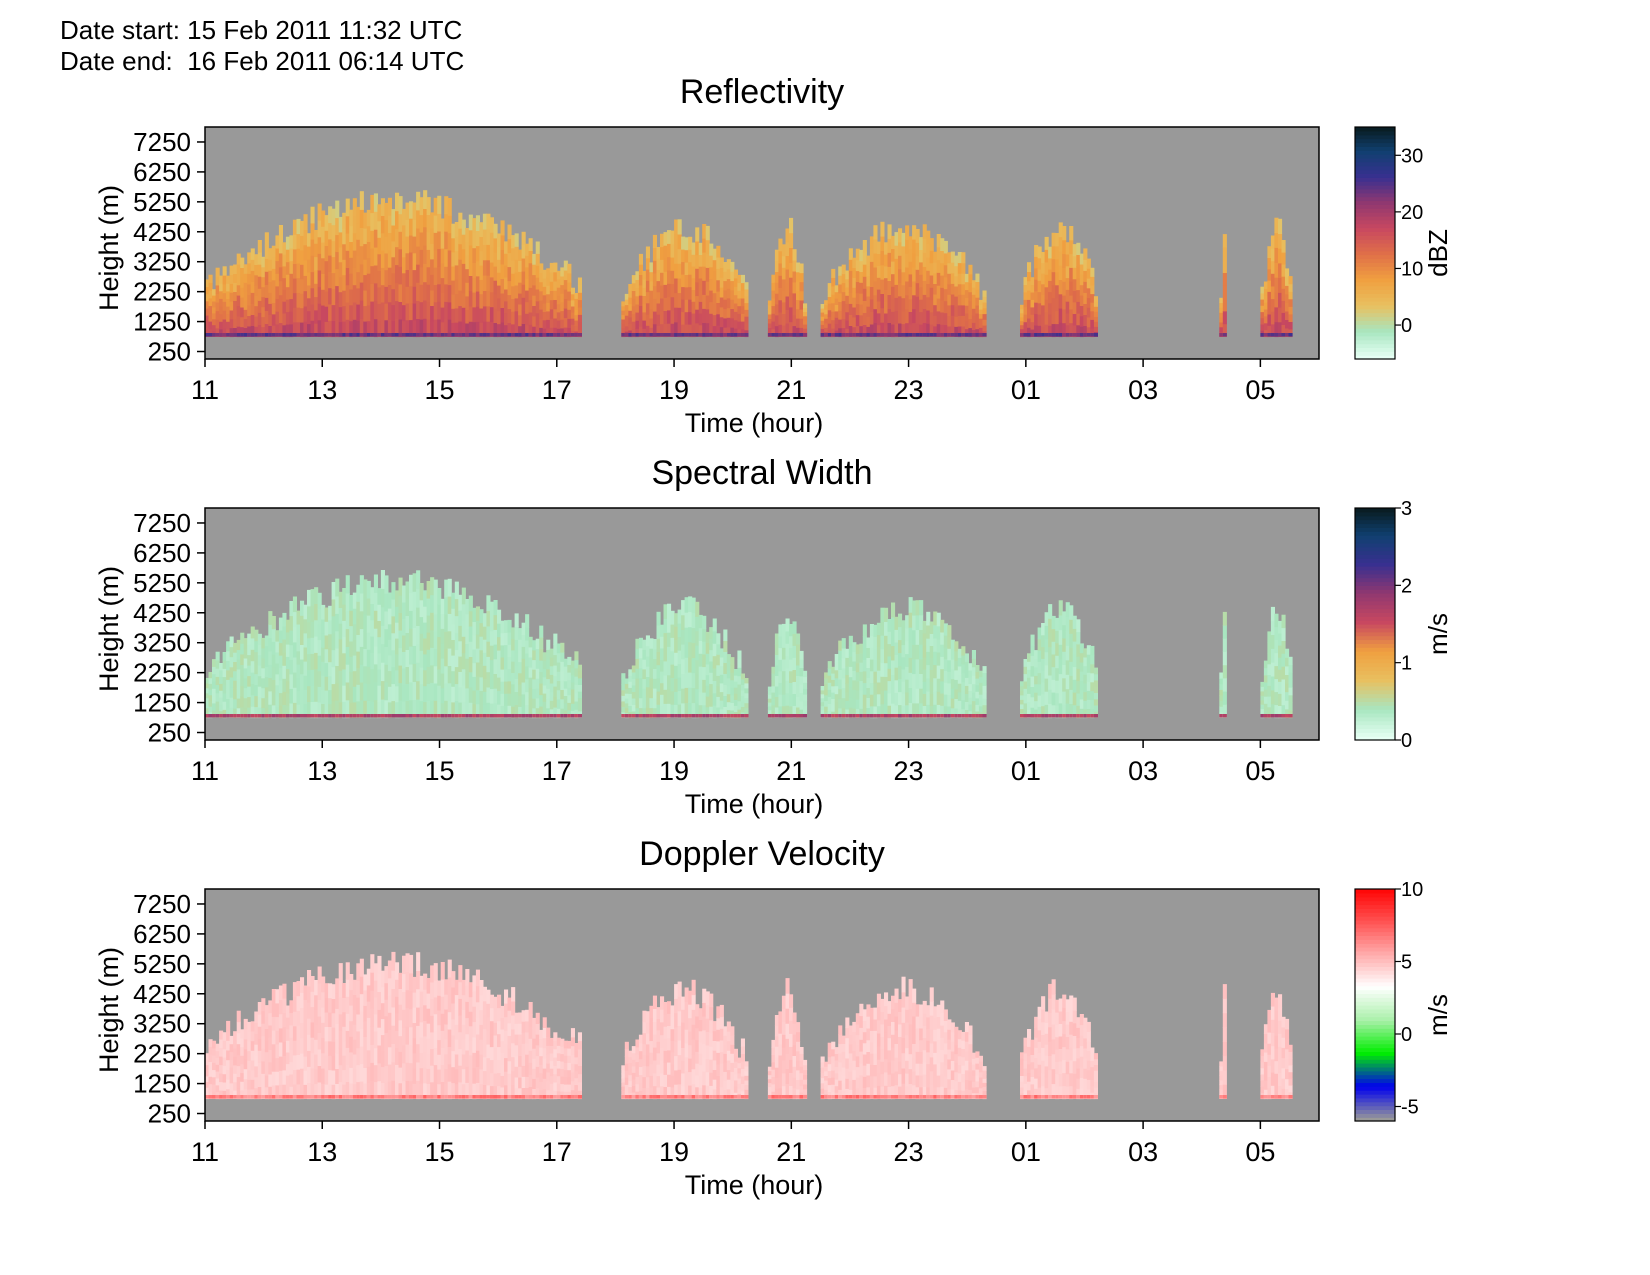 This screenshot has height=1275, width=1650. I want to click on colorbar-swatch, so click(1375, 688).